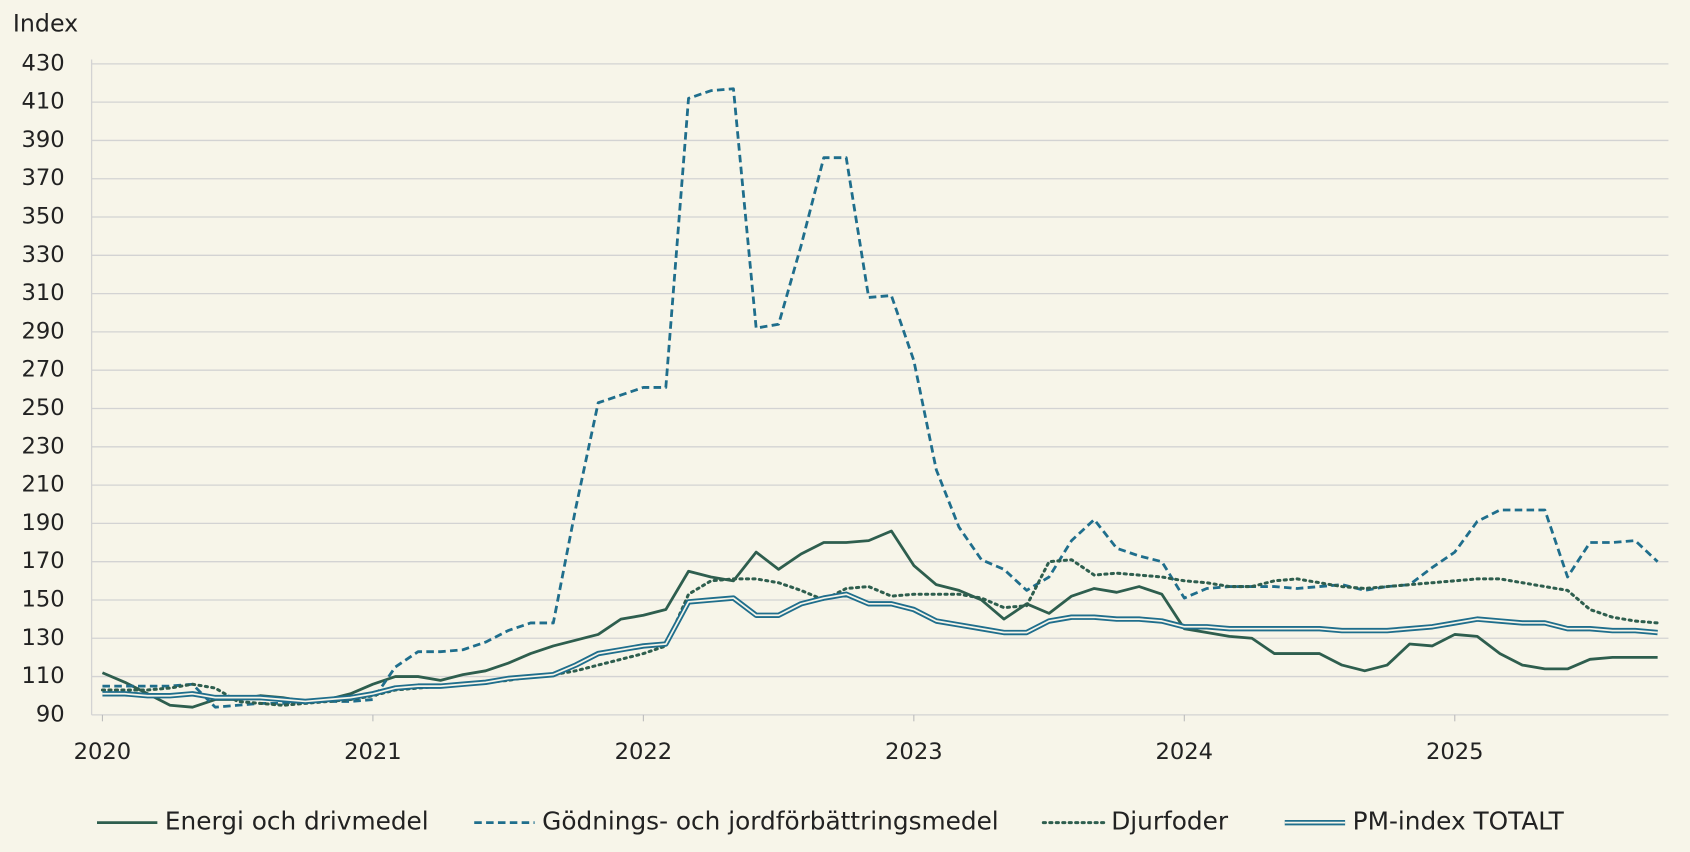 The height and width of the screenshot is (852, 1690). I want to click on y-tick-label: 310, so click(42, 293).